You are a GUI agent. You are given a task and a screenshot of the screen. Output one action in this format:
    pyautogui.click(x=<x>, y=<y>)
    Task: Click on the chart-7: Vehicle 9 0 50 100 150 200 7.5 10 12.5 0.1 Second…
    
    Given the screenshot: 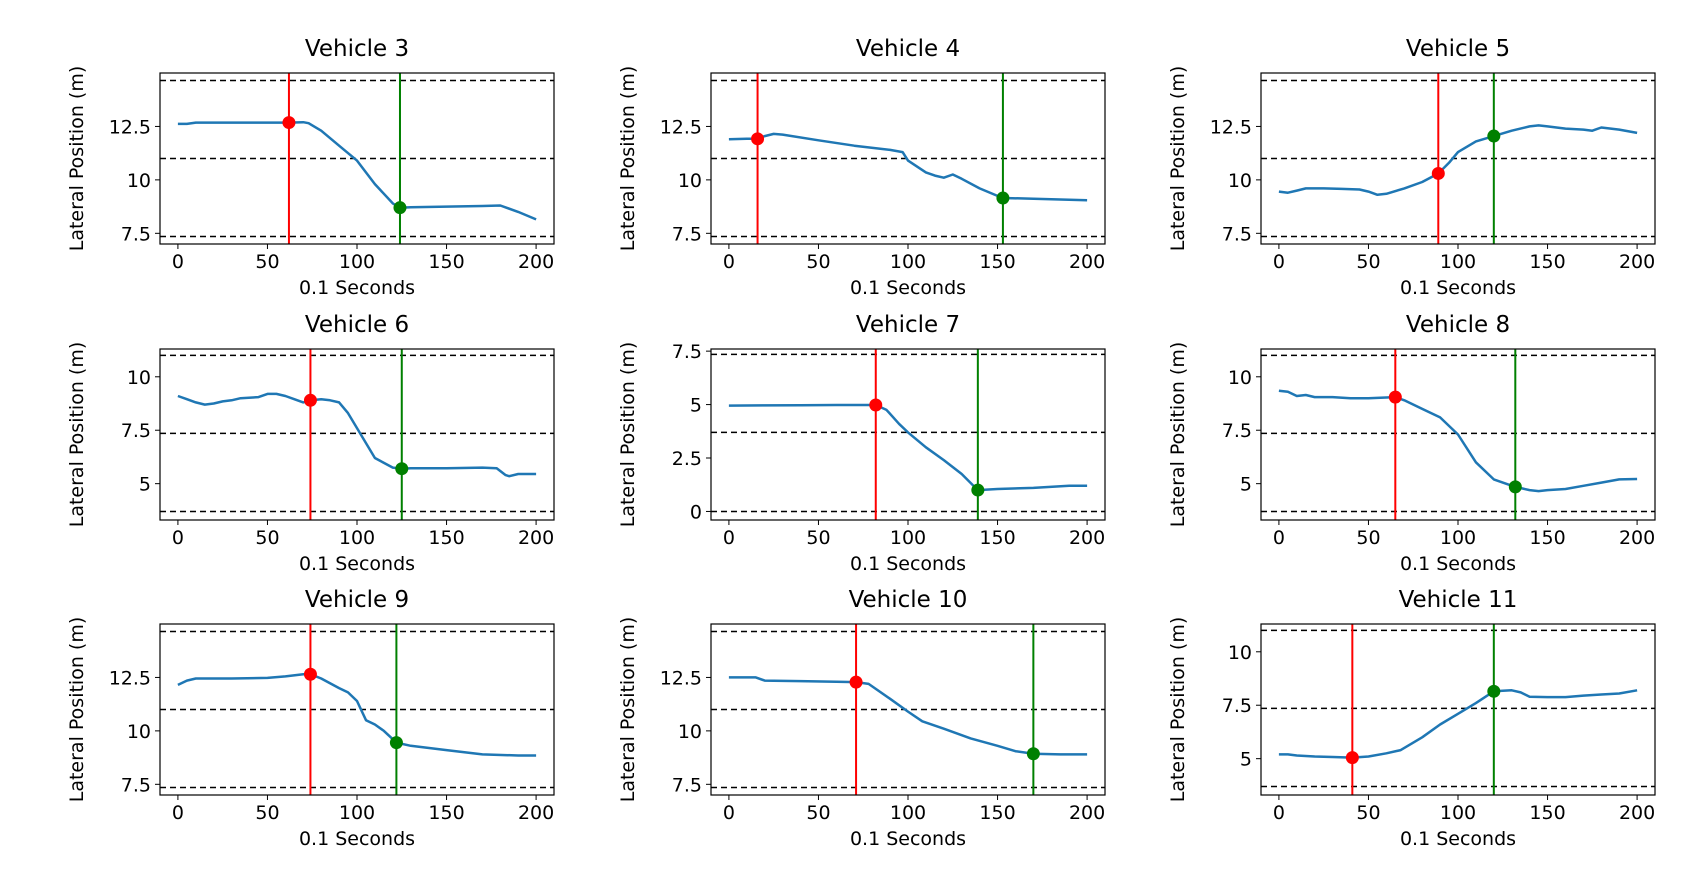 What is the action you would take?
    pyautogui.click(x=310, y=718)
    